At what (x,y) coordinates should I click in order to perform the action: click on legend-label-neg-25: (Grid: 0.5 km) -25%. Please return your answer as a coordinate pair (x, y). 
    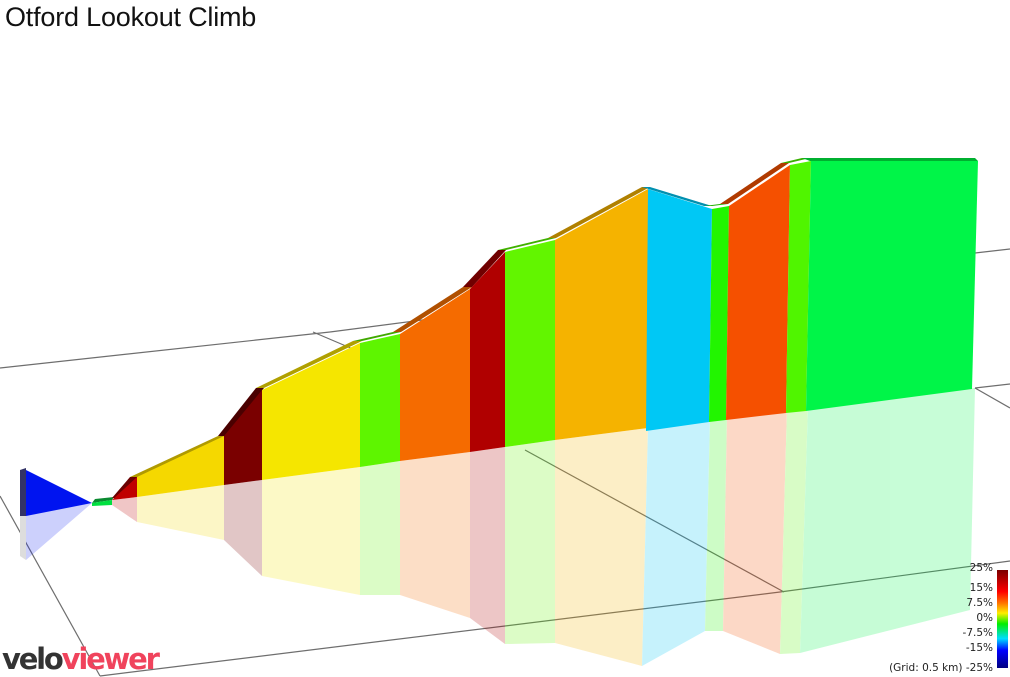
    Looking at the image, I should click on (941, 668).